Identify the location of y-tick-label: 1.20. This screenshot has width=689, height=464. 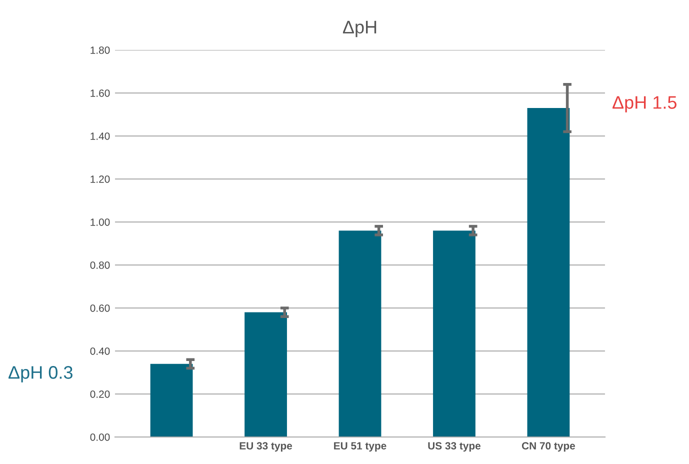
(100, 179).